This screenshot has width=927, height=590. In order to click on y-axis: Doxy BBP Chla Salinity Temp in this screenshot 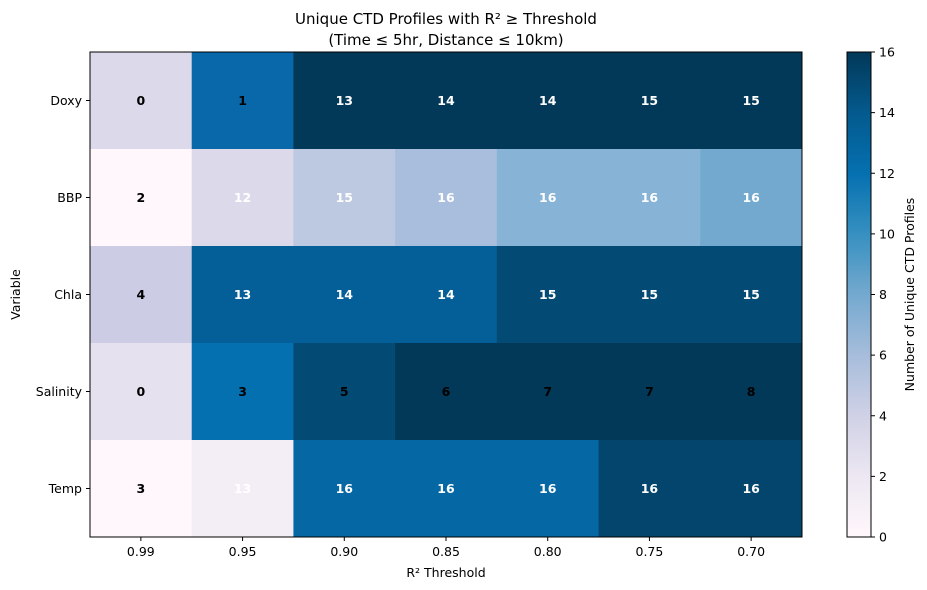, I will do `click(63, 294)`.